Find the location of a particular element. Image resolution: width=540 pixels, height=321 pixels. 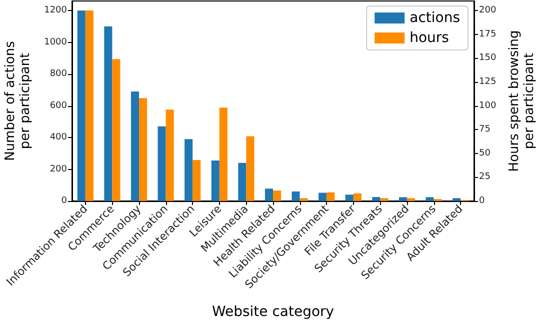

y-tick-label: 0 is located at coordinates (64, 201).